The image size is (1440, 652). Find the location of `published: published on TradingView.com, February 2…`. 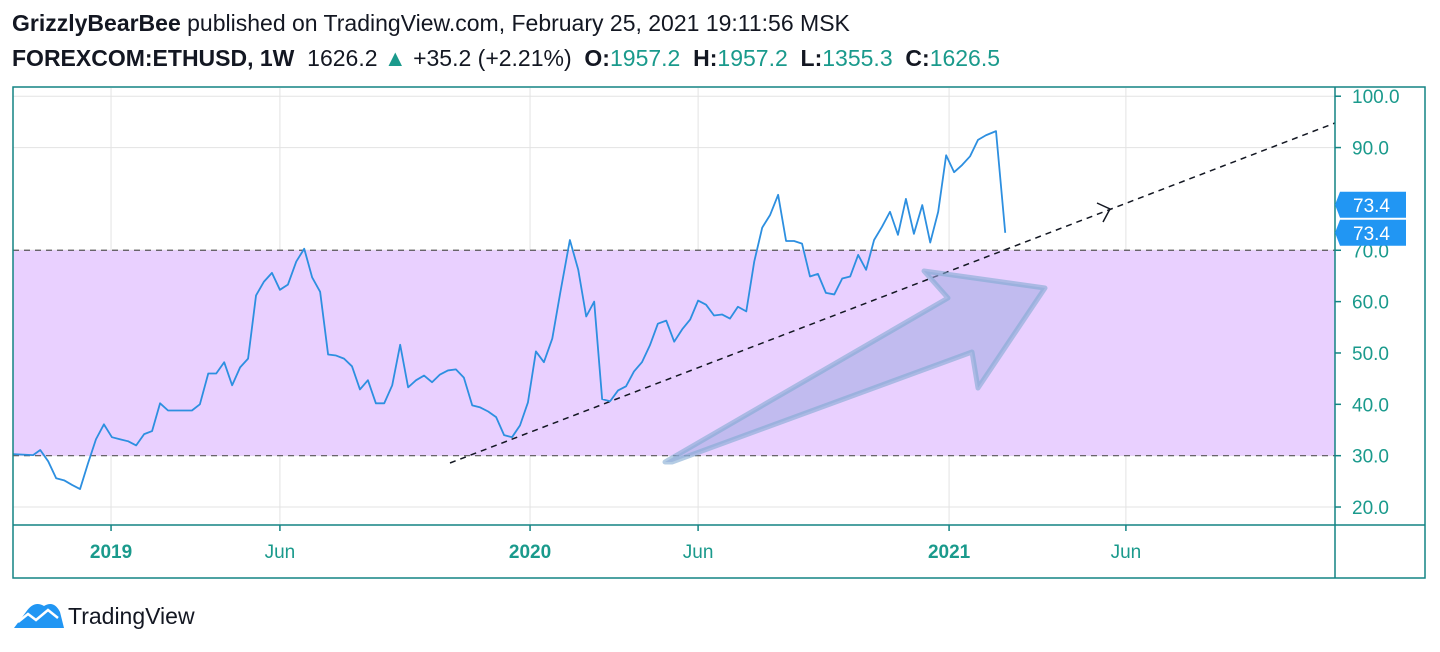

published: published on TradingView.com, February 2… is located at coordinates (518, 23).